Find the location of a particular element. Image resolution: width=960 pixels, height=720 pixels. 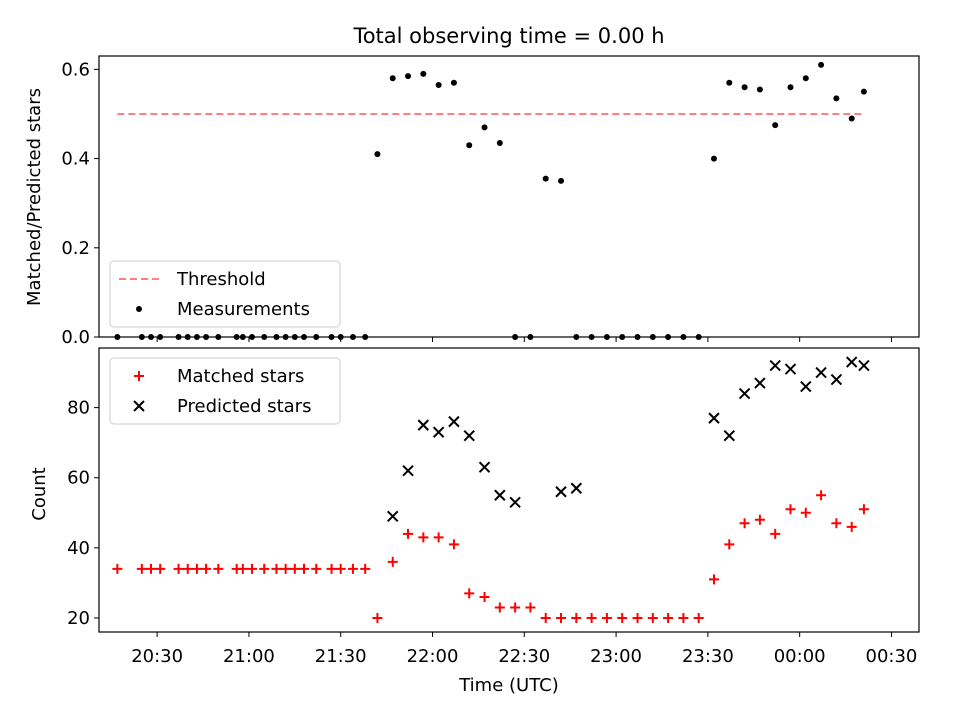

top-y-axis-label: Matched/Predicted stars is located at coordinates (34, 197).